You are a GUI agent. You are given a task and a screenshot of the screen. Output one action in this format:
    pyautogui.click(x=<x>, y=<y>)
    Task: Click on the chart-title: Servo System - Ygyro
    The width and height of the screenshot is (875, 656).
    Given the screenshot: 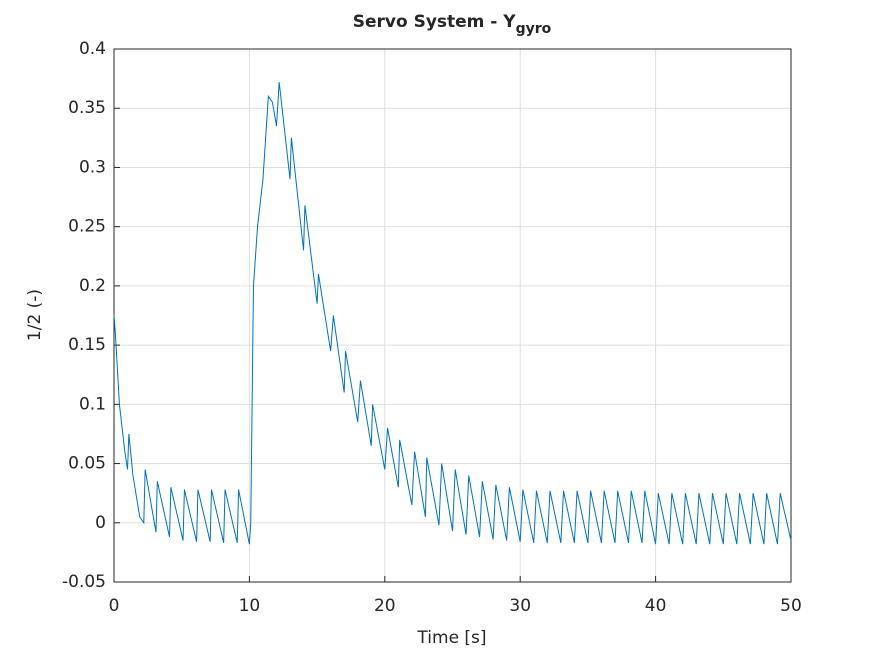 What is the action you would take?
    pyautogui.click(x=452, y=24)
    